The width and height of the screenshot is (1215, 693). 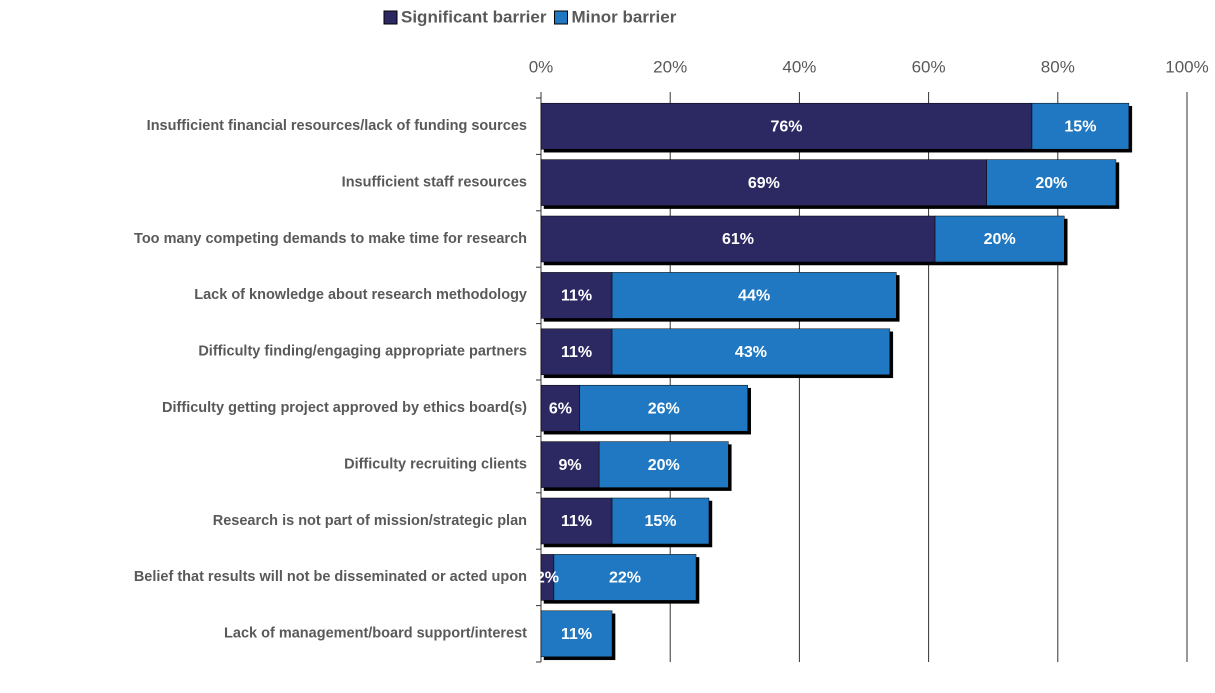 I want to click on legend: Significant barrier Minor barrier, so click(x=530, y=16).